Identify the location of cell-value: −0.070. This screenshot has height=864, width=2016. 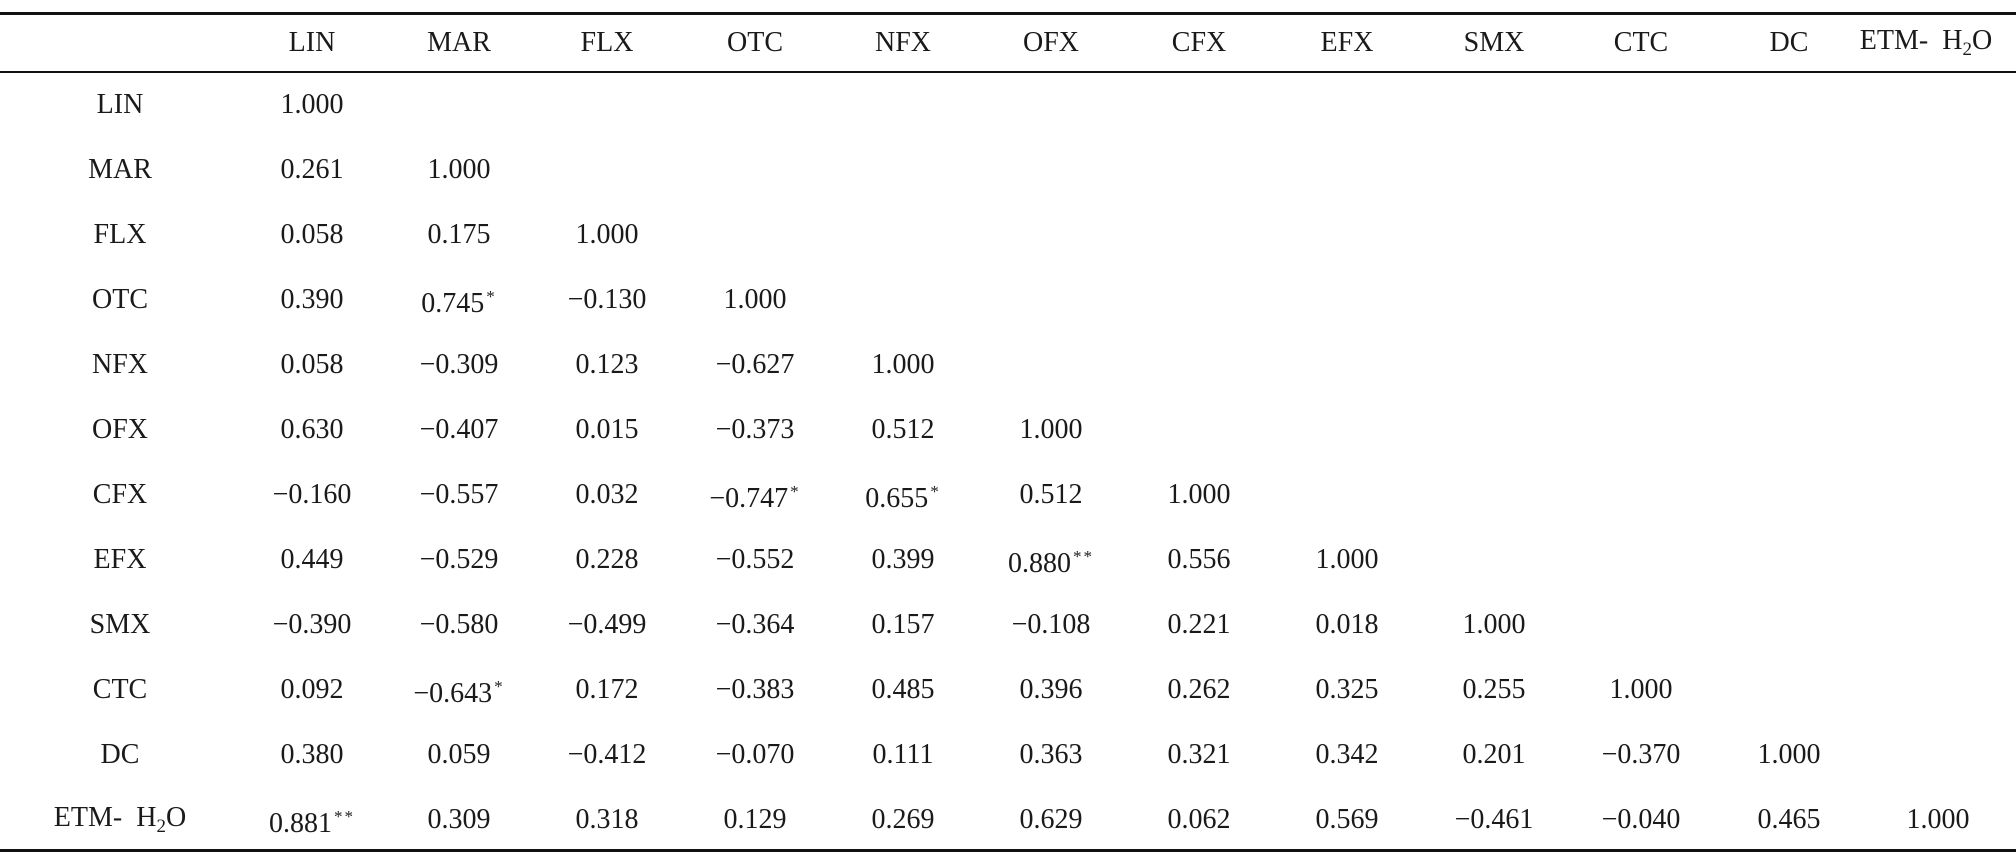
(755, 754).